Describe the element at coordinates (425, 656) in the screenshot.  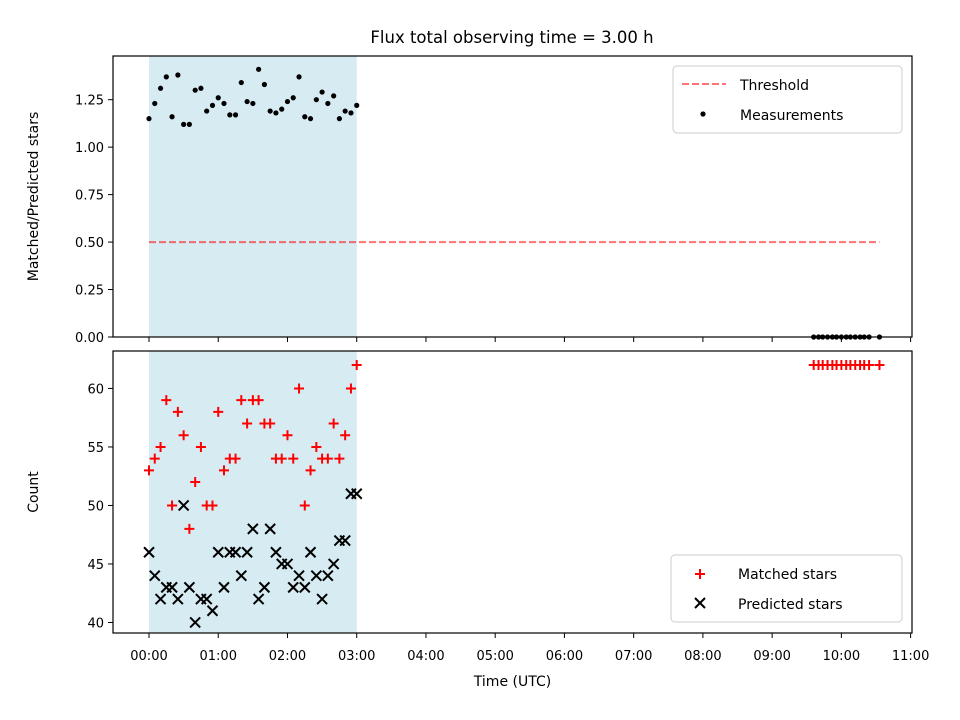
I see `x-tick-label: 04:00` at that location.